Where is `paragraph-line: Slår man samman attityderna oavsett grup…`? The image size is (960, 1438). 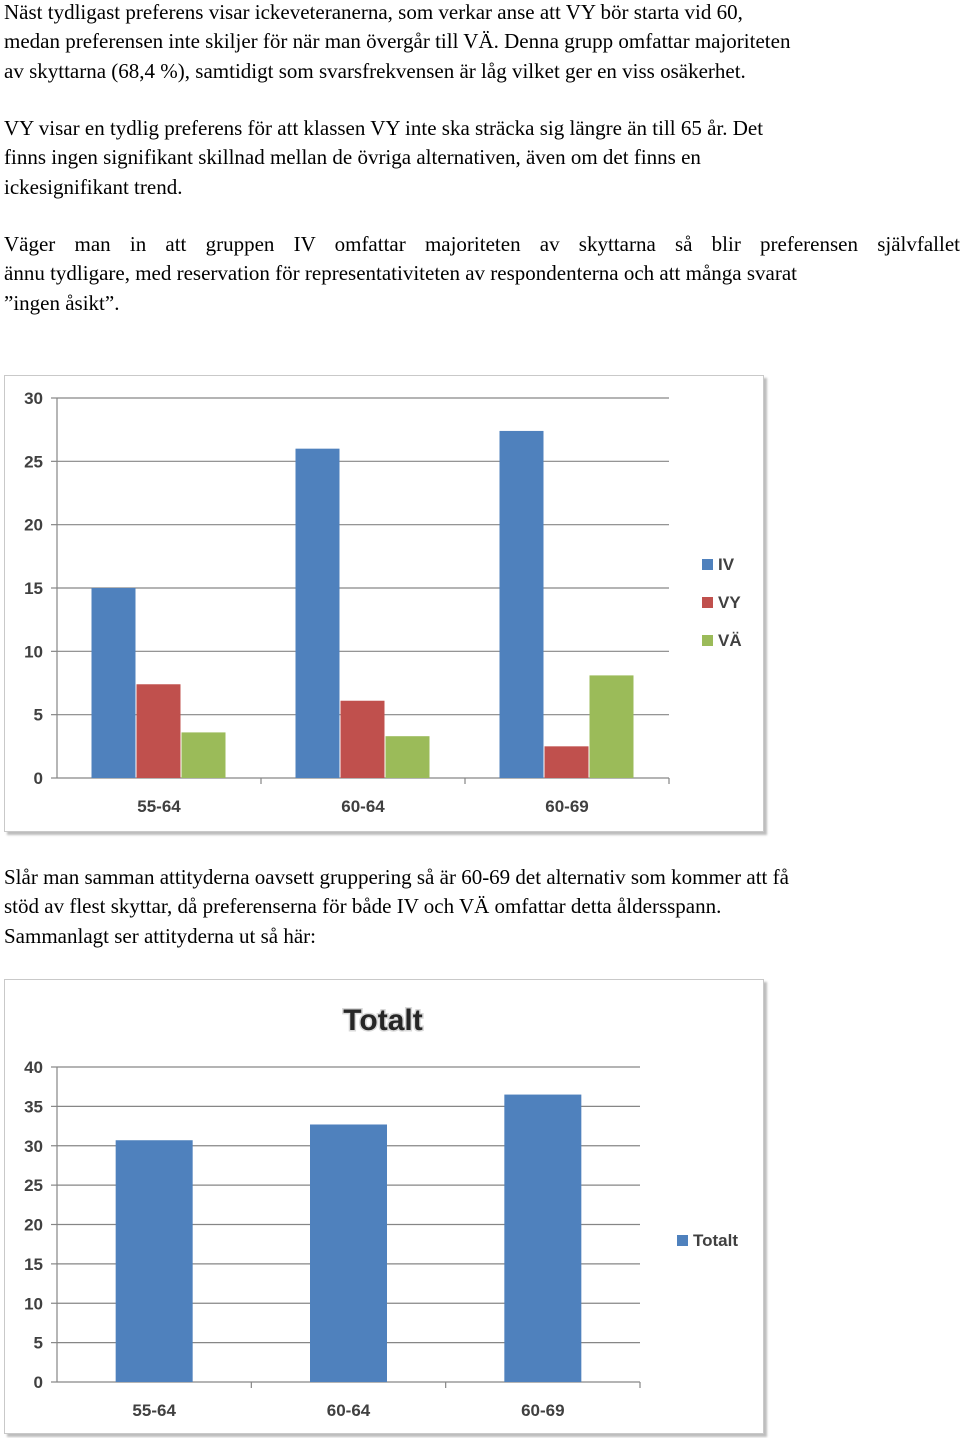
paragraph-line: Slår man samman attityderna oavsett grup… is located at coordinates (396, 877).